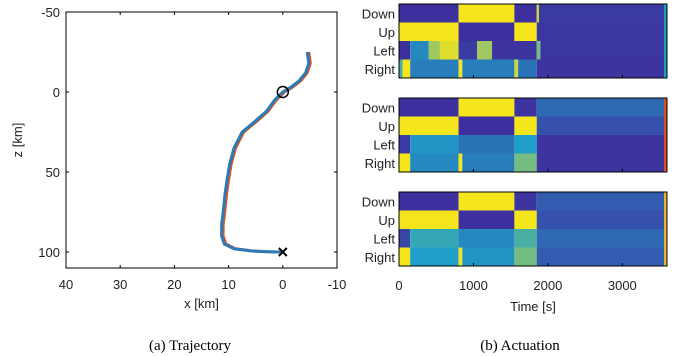 The image size is (691, 356). I want to click on caption-trajectory: (a) Trajectory, so click(190, 346).